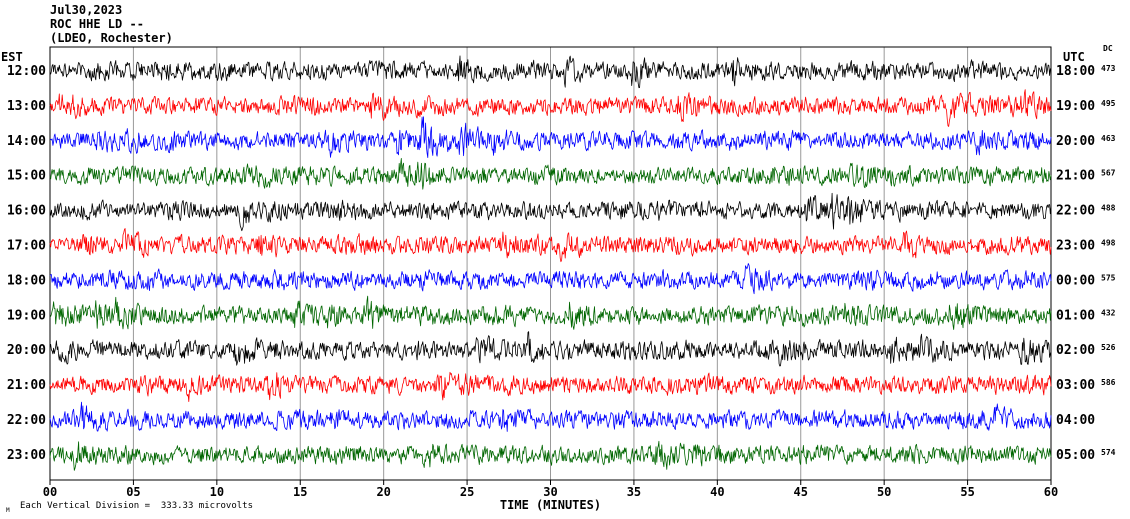  I want to click on right-axis-title: UTC, so click(1074, 57).